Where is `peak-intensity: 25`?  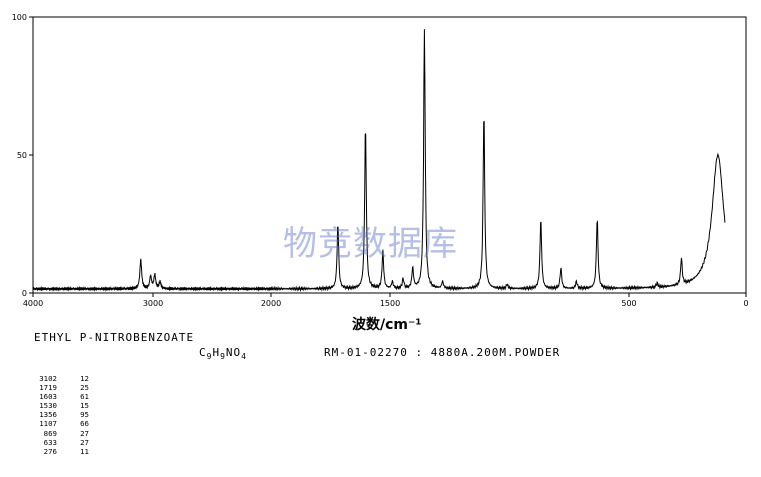 peak-intensity: 25 is located at coordinates (84, 388).